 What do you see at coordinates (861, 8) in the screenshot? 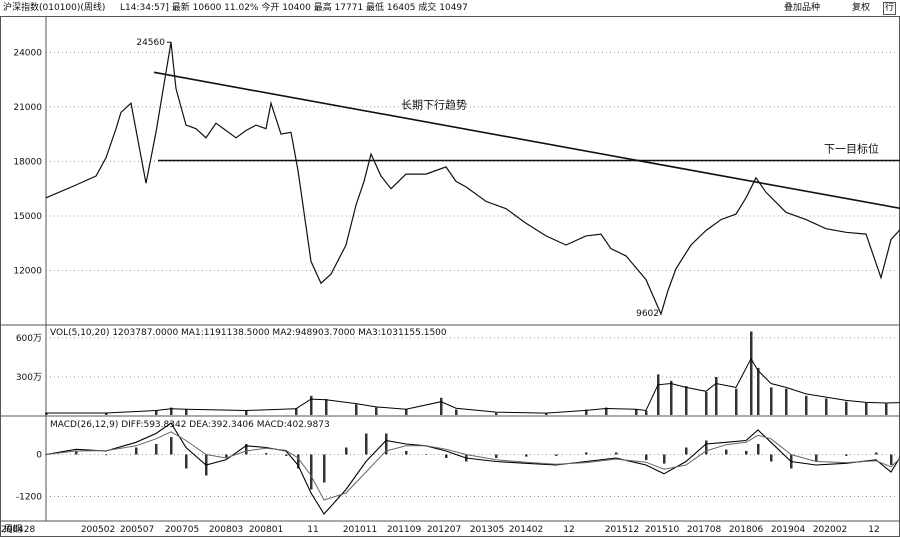
I see `restore-right-button: 复权` at bounding box center [861, 8].